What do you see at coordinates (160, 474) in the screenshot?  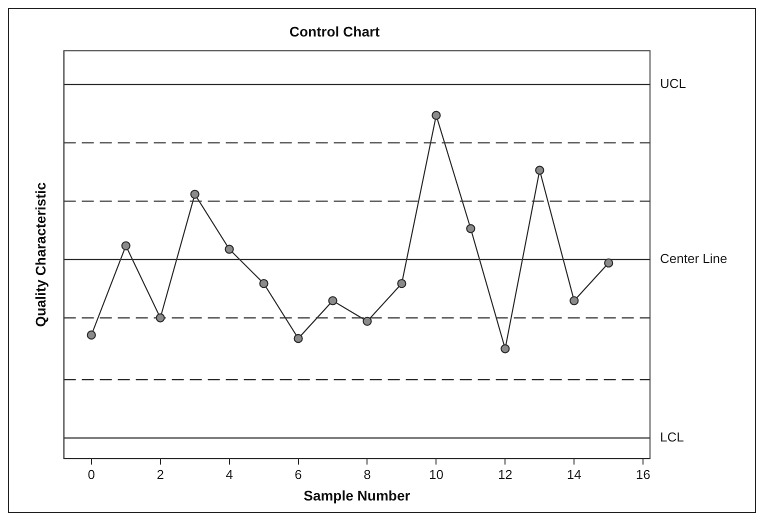 I see `x-tick-label: 2` at bounding box center [160, 474].